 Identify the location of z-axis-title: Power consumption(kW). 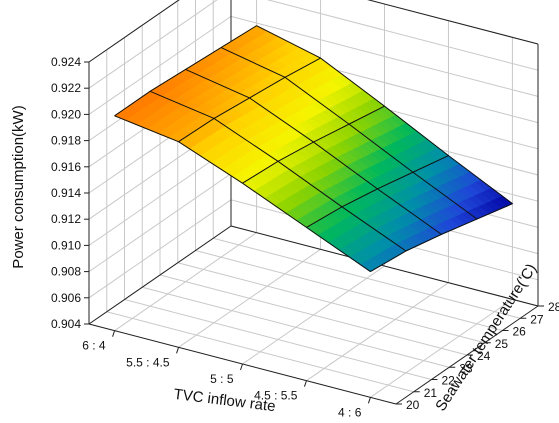
(18, 186).